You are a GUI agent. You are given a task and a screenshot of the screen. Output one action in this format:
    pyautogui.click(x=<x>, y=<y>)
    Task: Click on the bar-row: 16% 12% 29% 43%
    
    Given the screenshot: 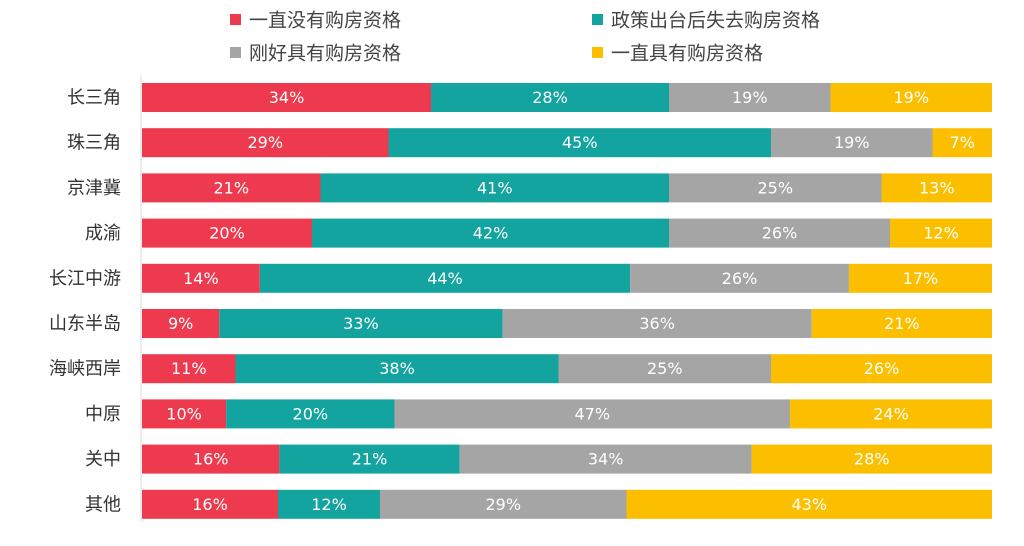 What is the action you would take?
    pyautogui.click(x=567, y=504)
    